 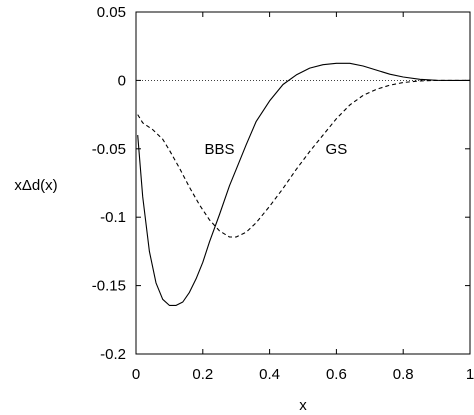 What do you see at coordinates (113, 354) in the screenshot?
I see `y-tick-label: -0.2` at bounding box center [113, 354].